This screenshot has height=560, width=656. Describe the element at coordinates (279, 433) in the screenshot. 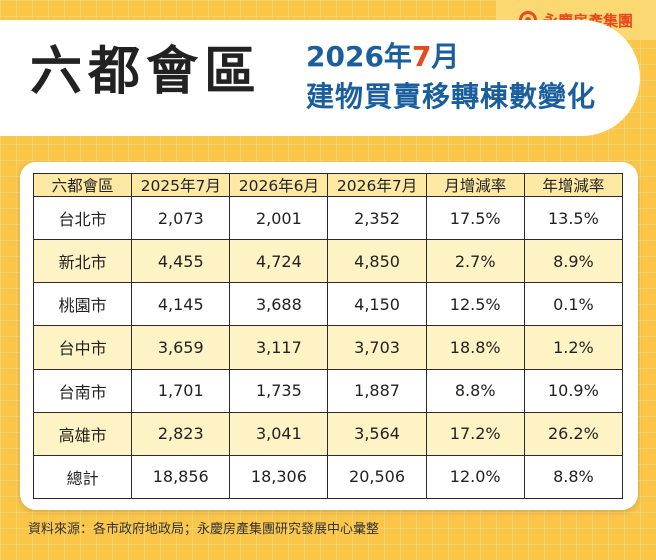

I see `table-cell: 3,041` at that location.